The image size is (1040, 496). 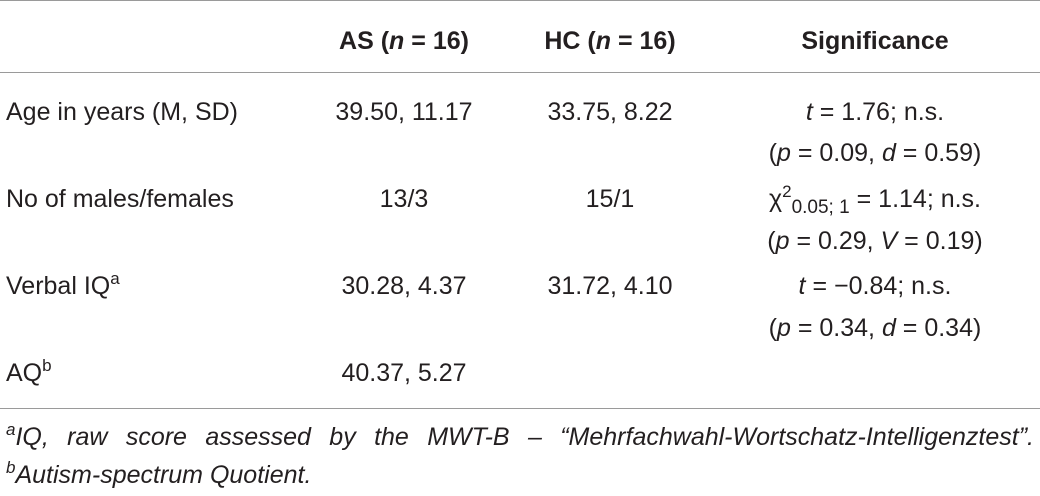 What do you see at coordinates (520, 408) in the screenshot?
I see `table-bottom-rule` at bounding box center [520, 408].